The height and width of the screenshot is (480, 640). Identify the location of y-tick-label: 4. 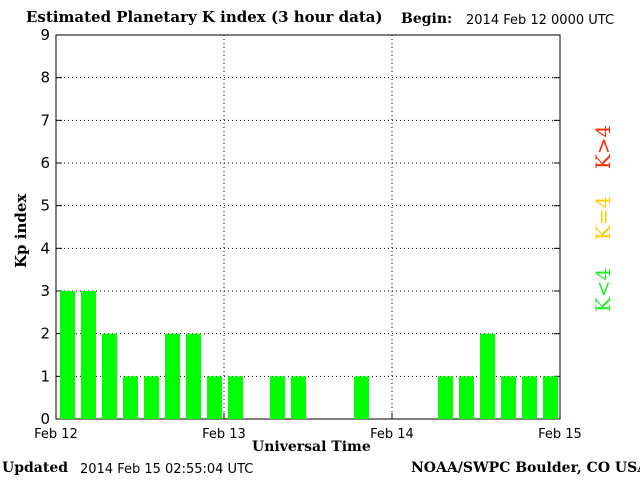
(45, 248).